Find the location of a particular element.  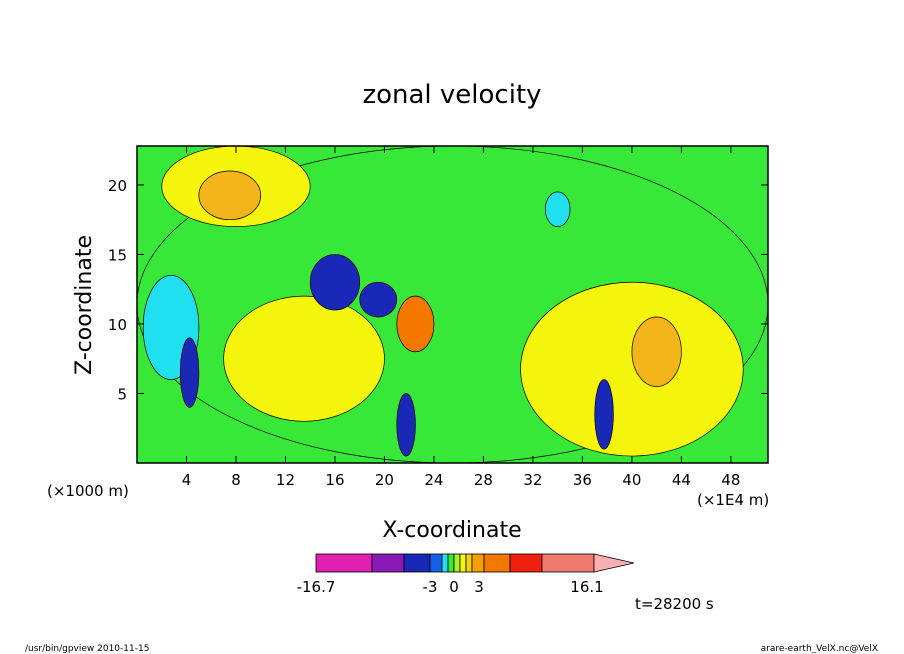

colorbar-label: -3 is located at coordinates (430, 587).